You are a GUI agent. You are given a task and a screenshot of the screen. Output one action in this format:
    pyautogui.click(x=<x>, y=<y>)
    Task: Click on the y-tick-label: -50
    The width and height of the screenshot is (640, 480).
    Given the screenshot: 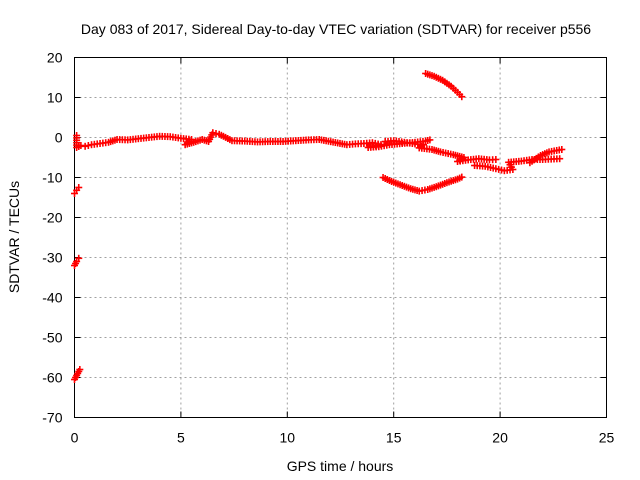 What is the action you would take?
    pyautogui.click(x=52, y=338)
    